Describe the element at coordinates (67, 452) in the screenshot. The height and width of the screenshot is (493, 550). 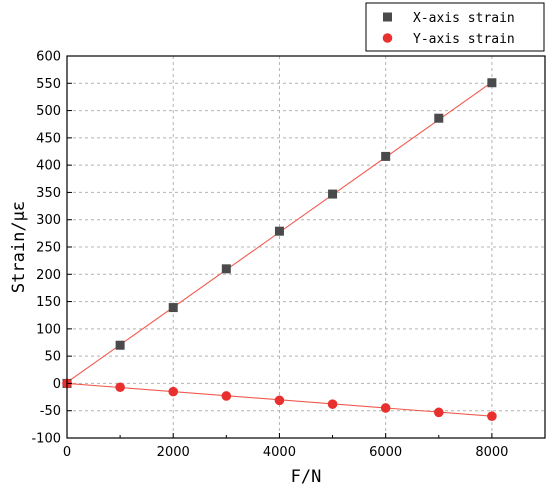
I see `x-tick-label: 0` at that location.